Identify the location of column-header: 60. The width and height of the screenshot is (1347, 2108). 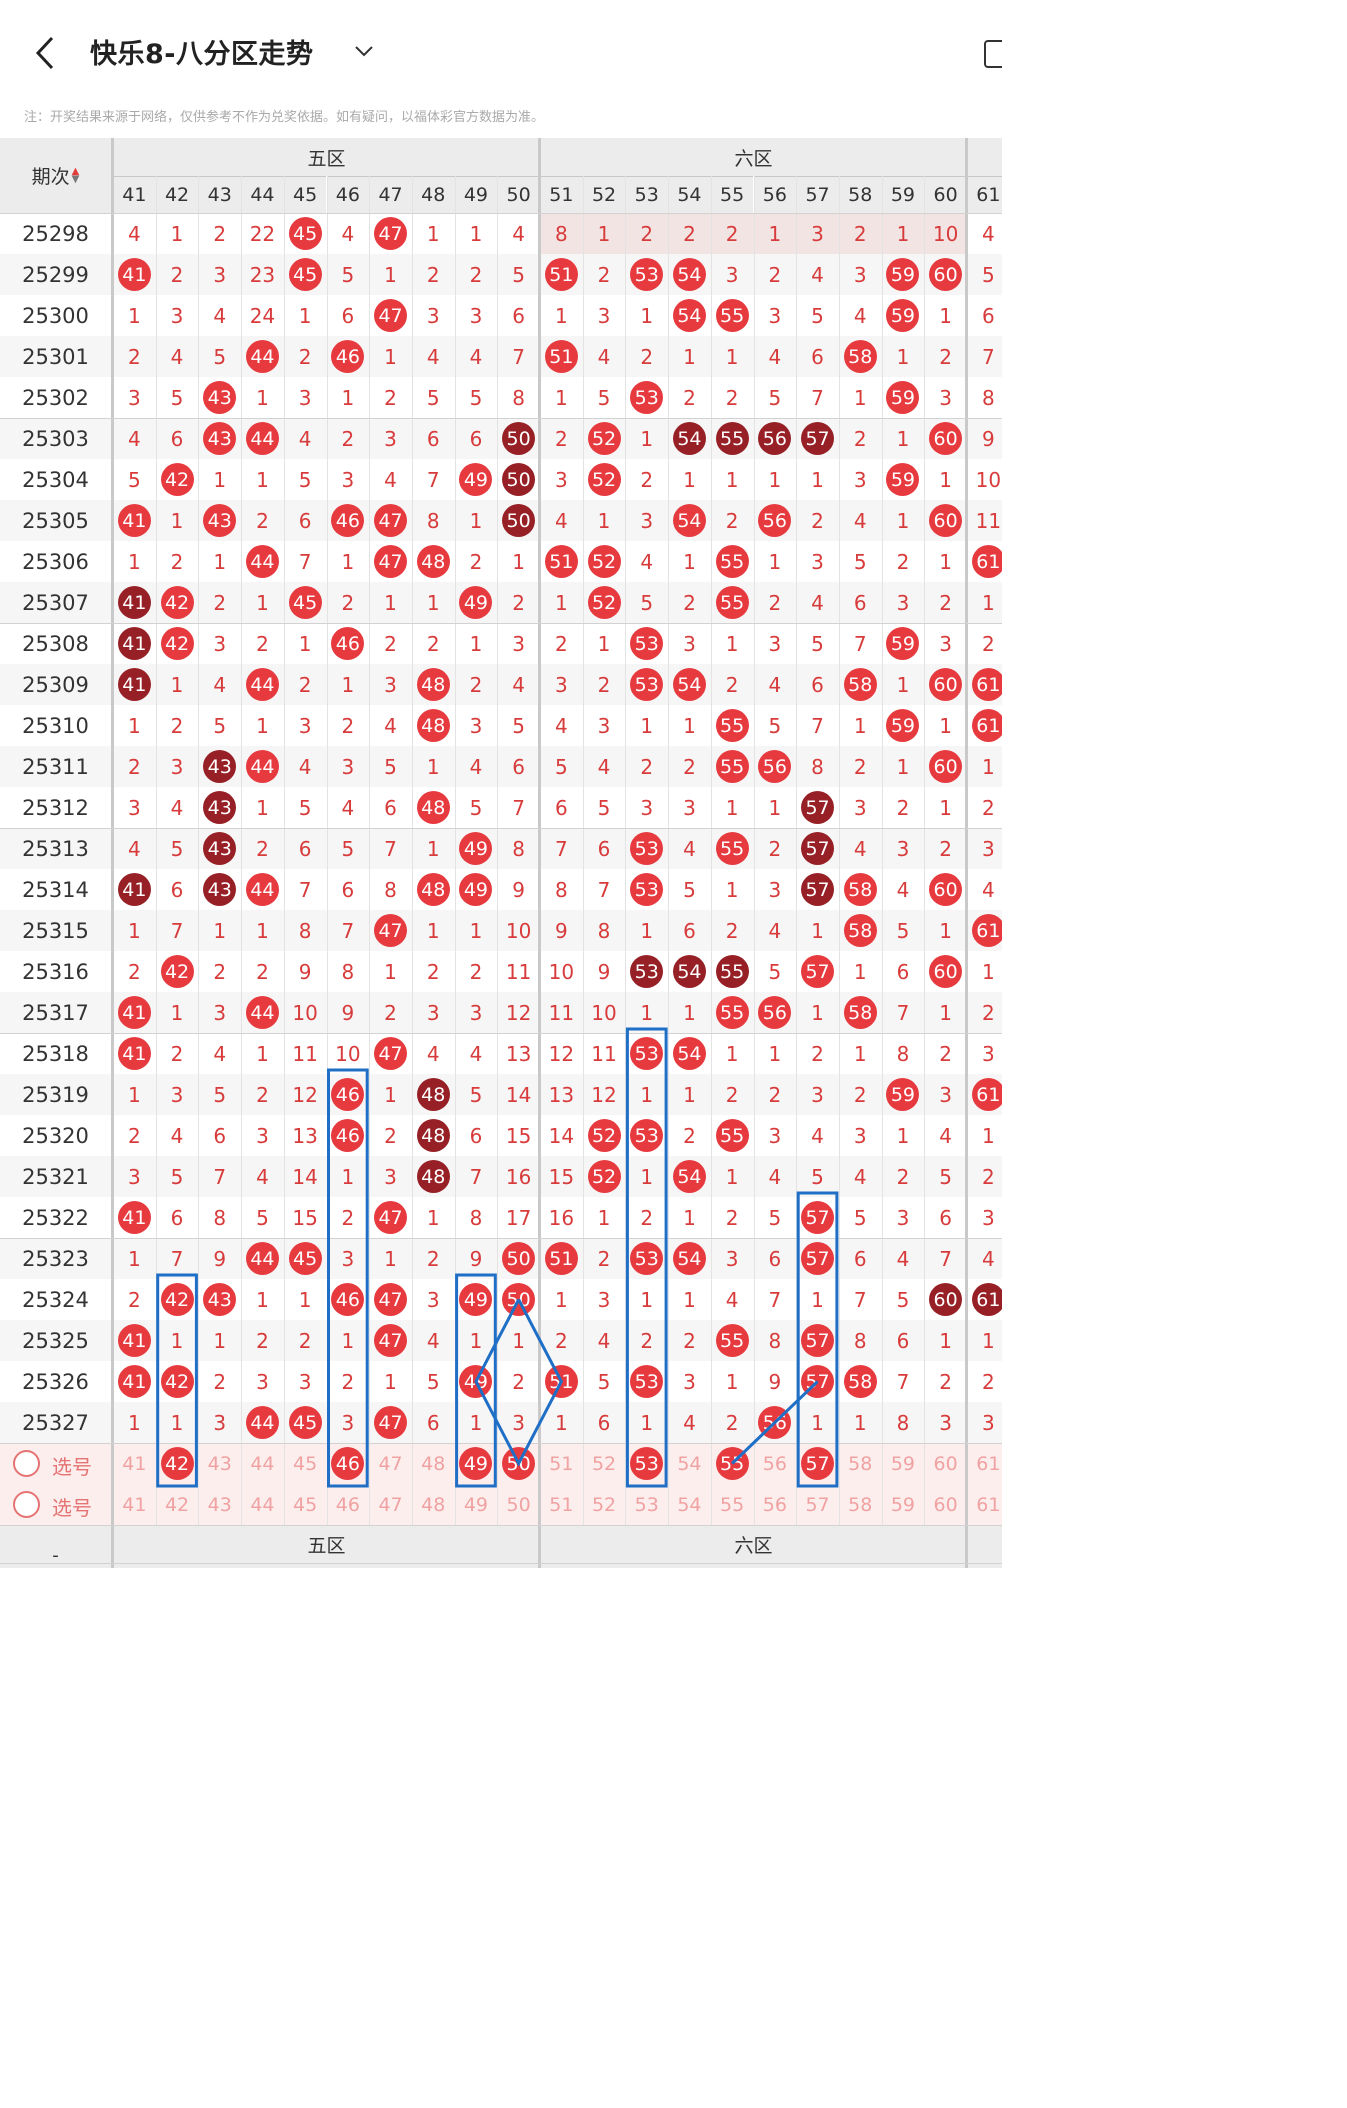
(945, 194).